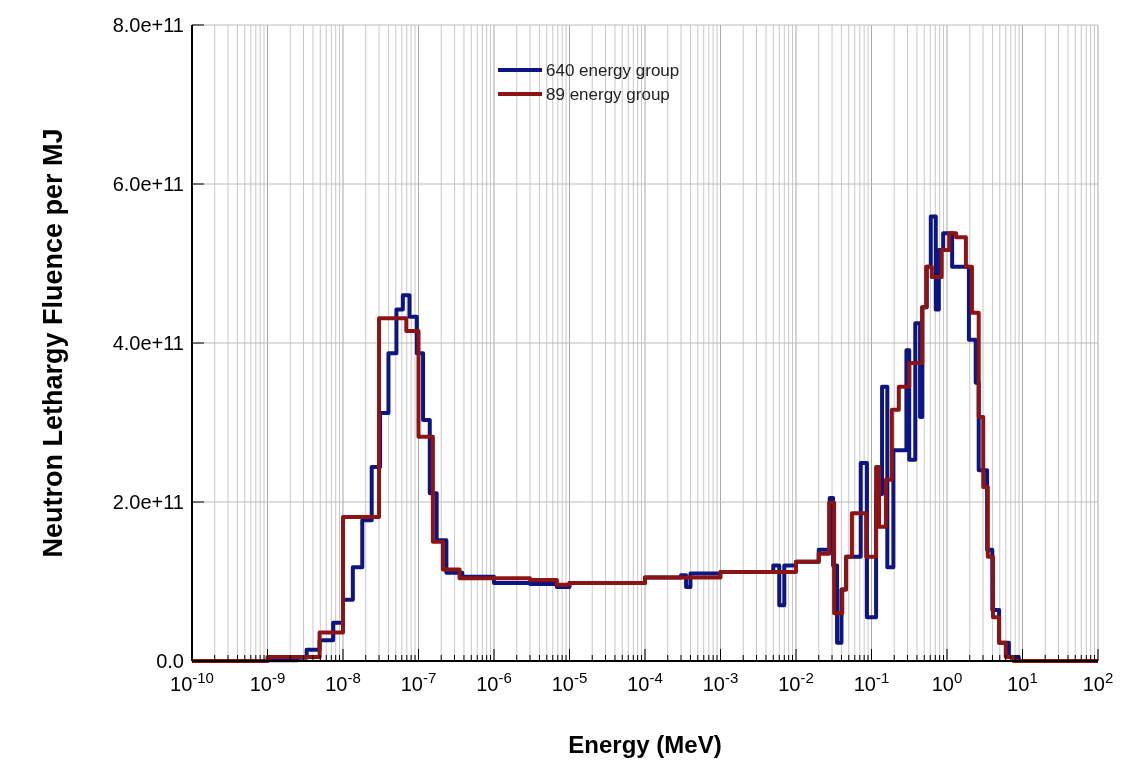 This screenshot has width=1130, height=776. Describe the element at coordinates (608, 94) in the screenshot. I see `legend-label: 89 energy group` at that location.